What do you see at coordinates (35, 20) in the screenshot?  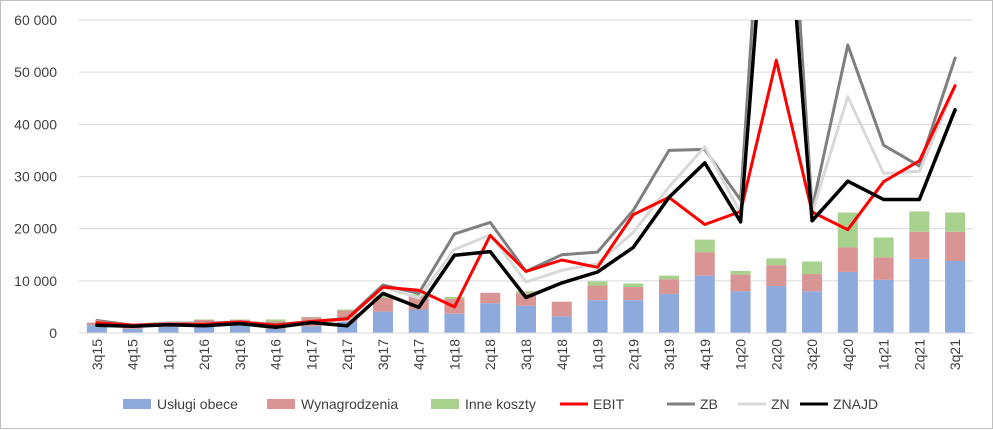 I see `y-tick-label: 60 000` at bounding box center [35, 20].